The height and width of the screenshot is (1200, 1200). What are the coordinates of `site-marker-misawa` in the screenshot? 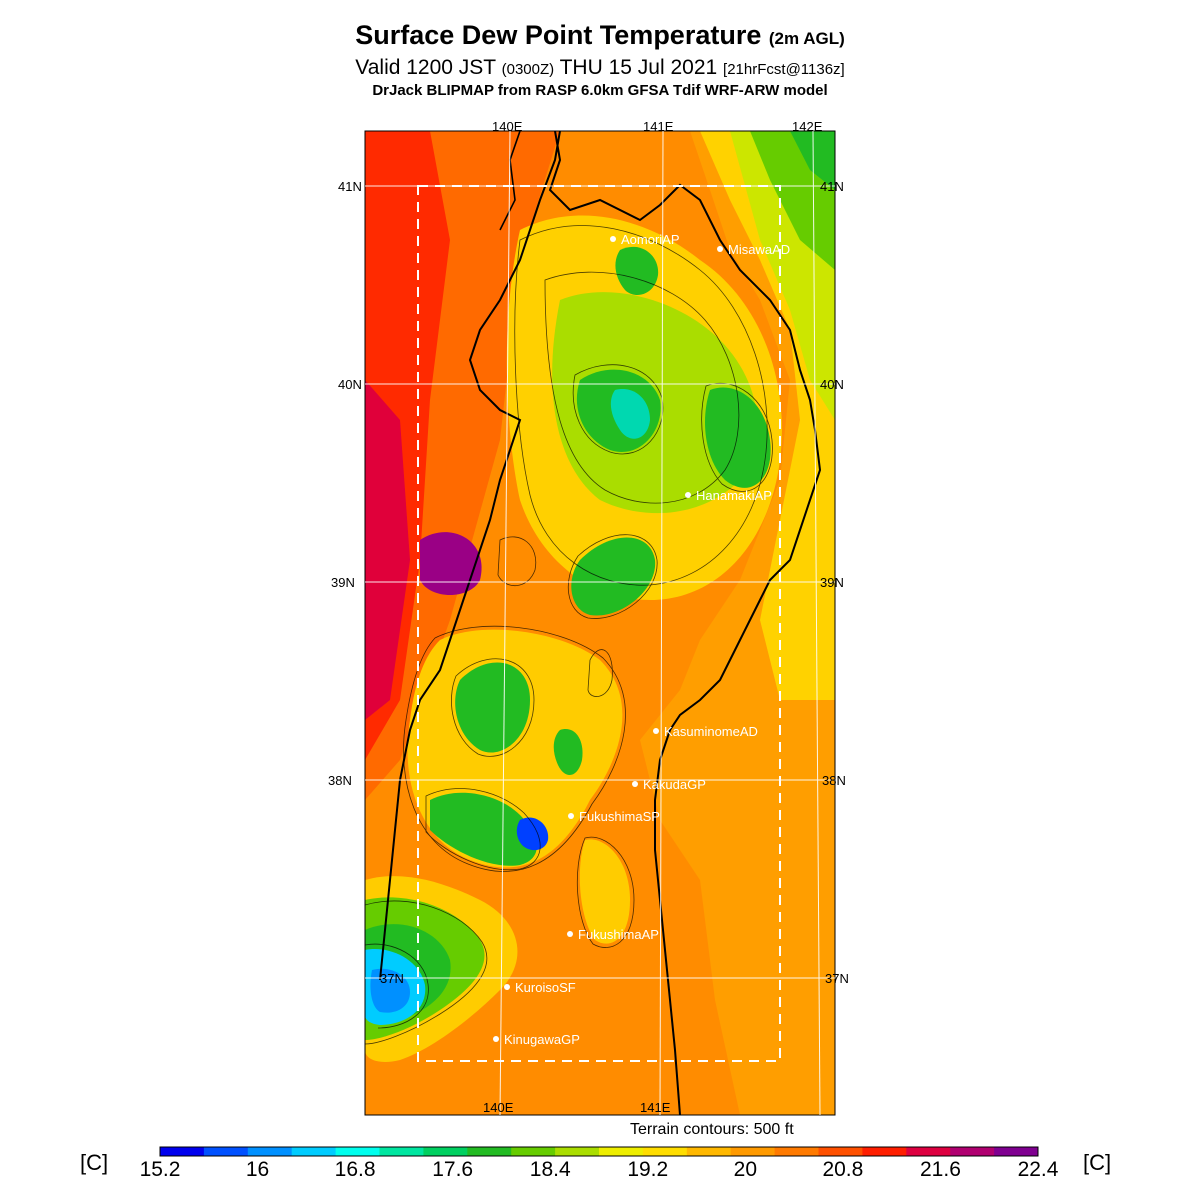 It's located at (720, 249).